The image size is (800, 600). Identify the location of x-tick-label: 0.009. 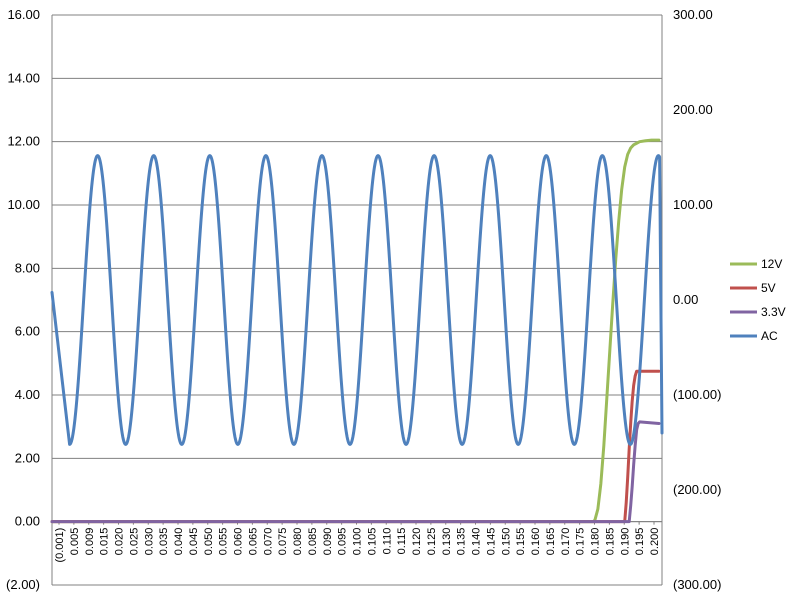
(90, 542).